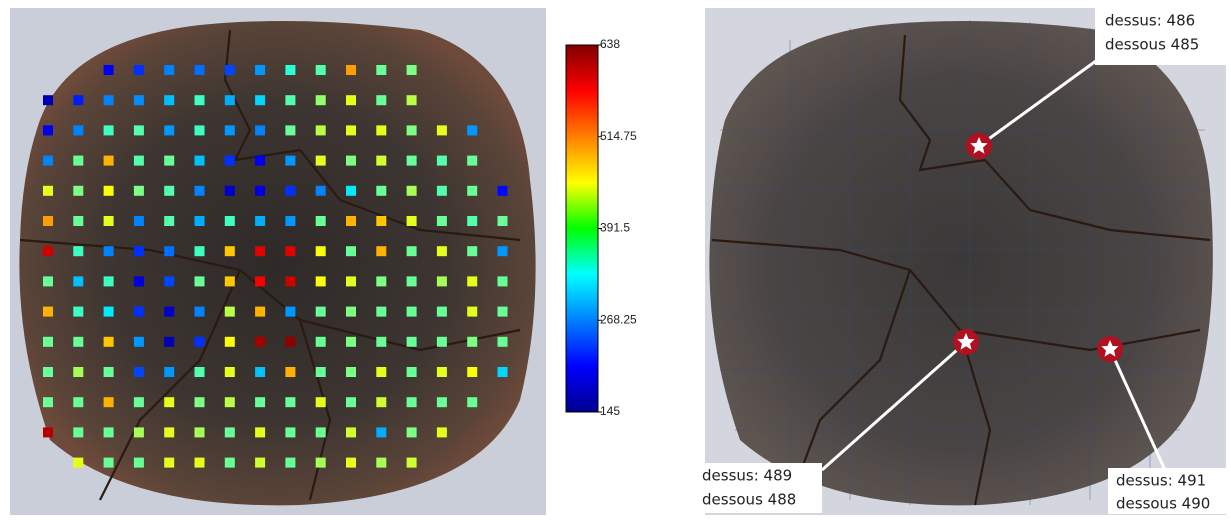 The height and width of the screenshot is (520, 1231). What do you see at coordinates (582, 228) in the screenshot?
I see `colorbar` at bounding box center [582, 228].